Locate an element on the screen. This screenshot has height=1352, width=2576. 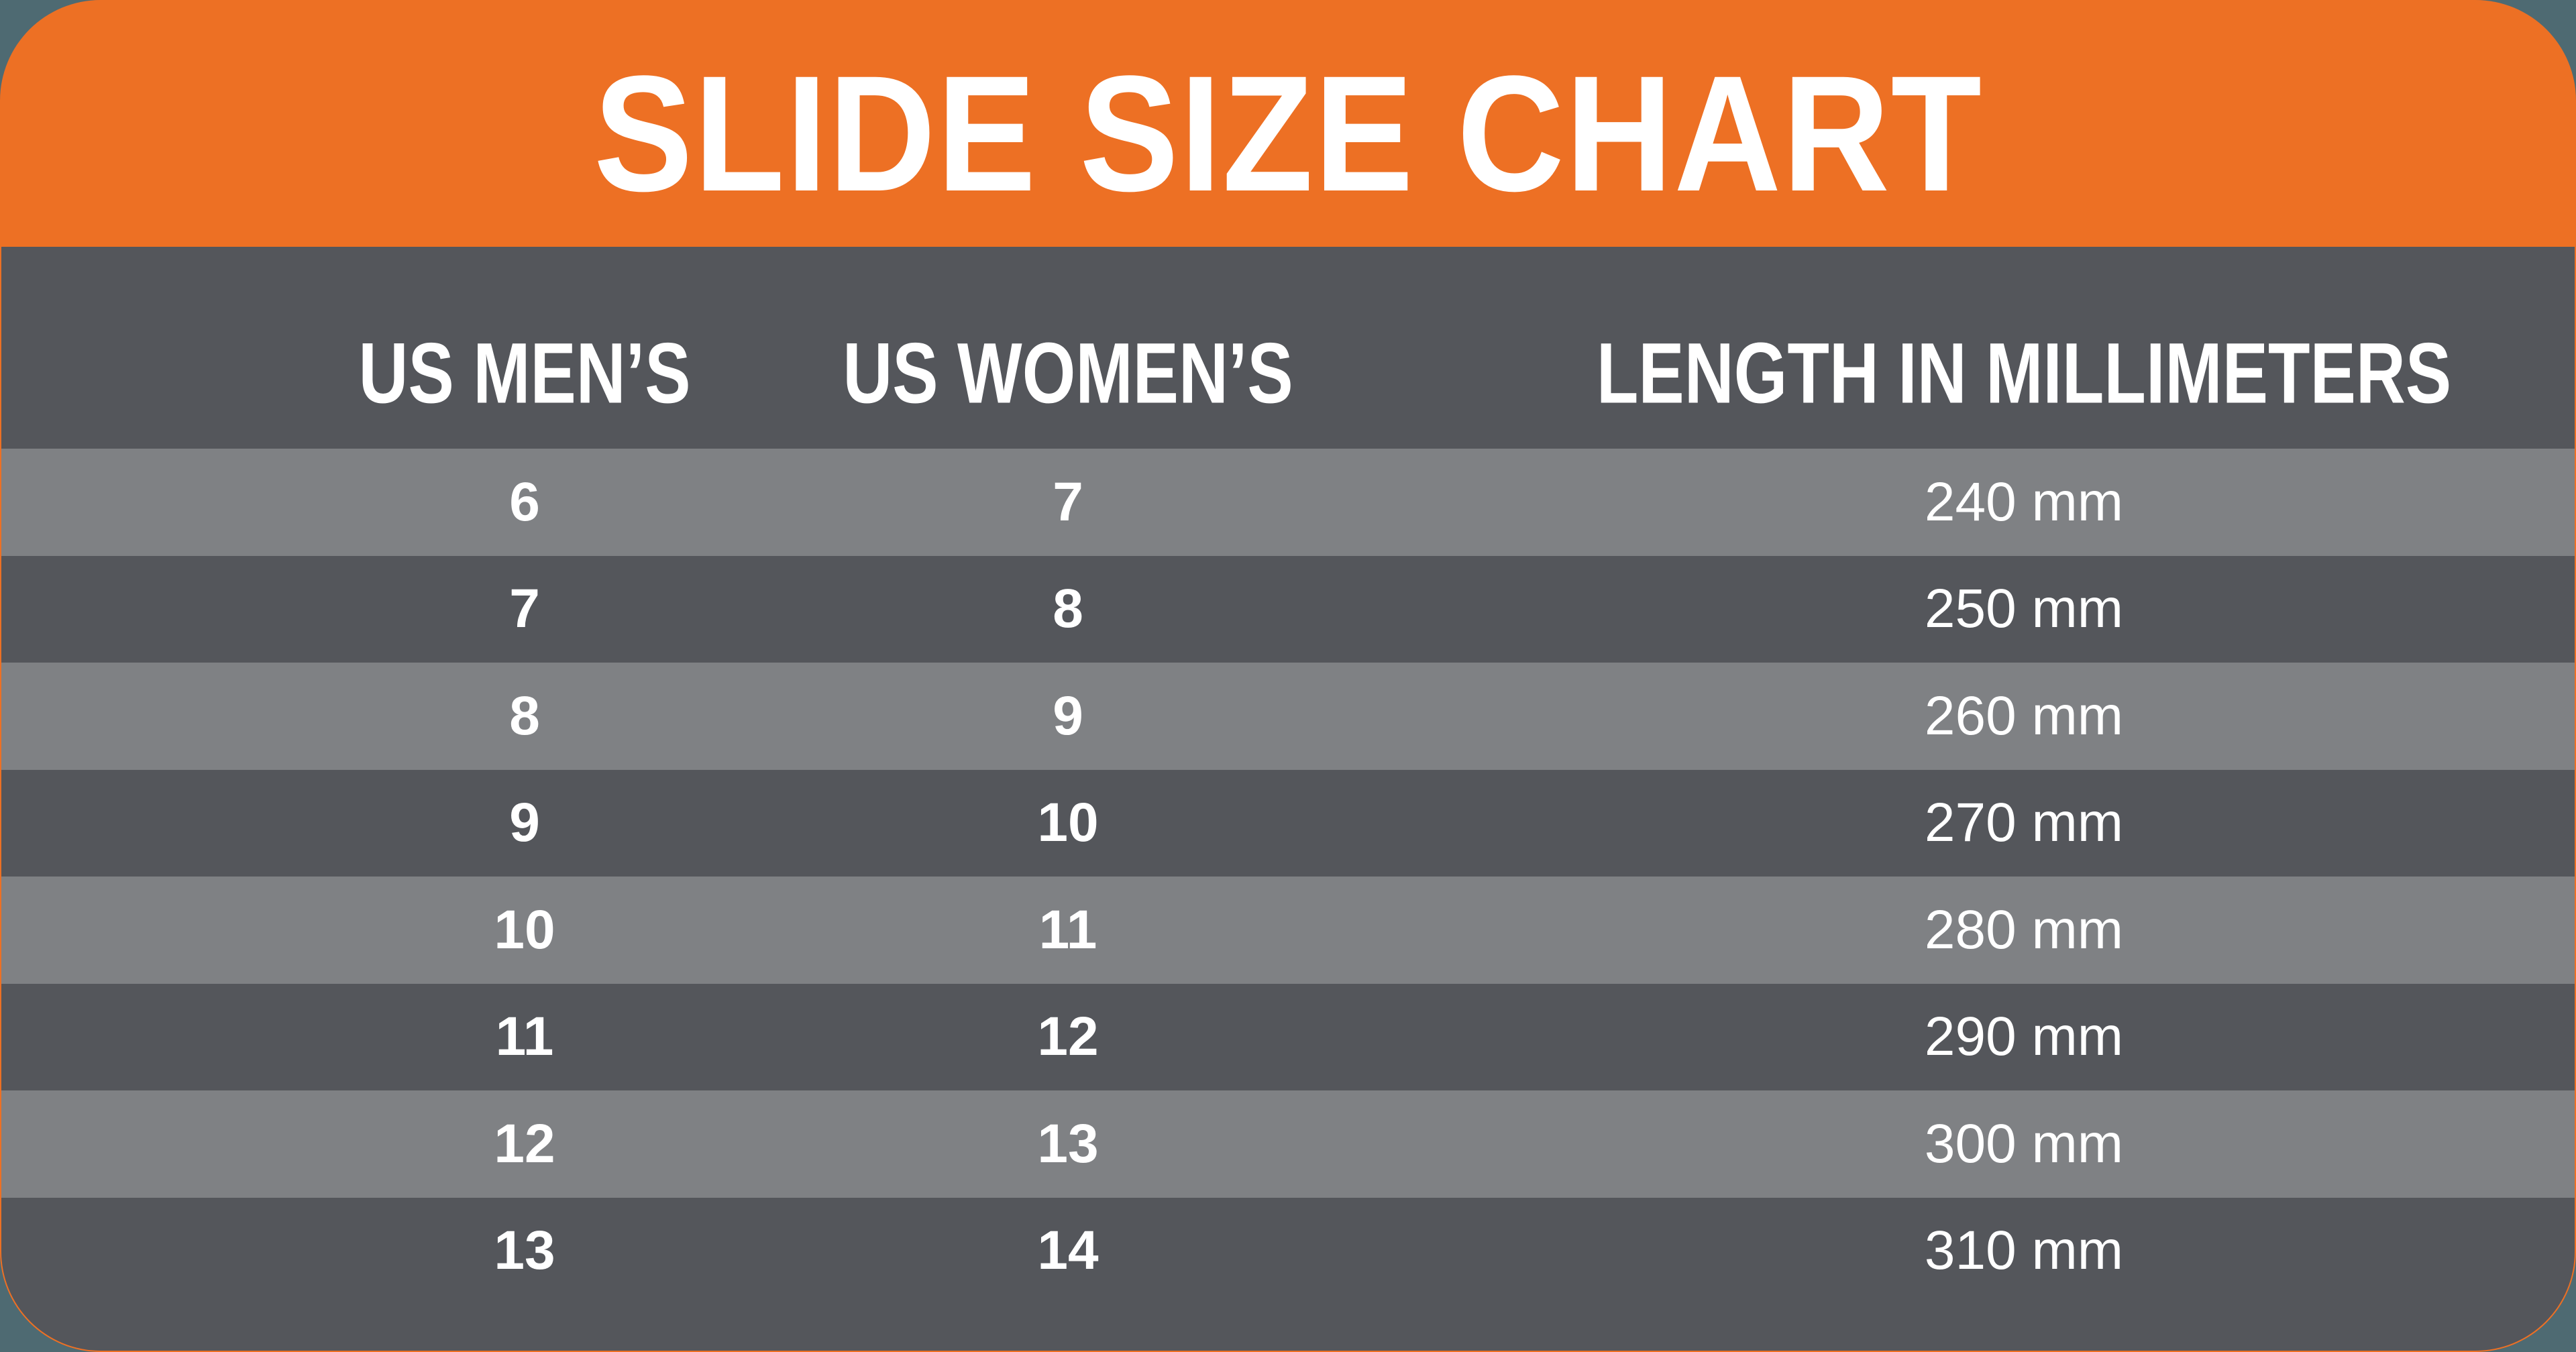
table-cell: 6 is located at coordinates (524, 501).